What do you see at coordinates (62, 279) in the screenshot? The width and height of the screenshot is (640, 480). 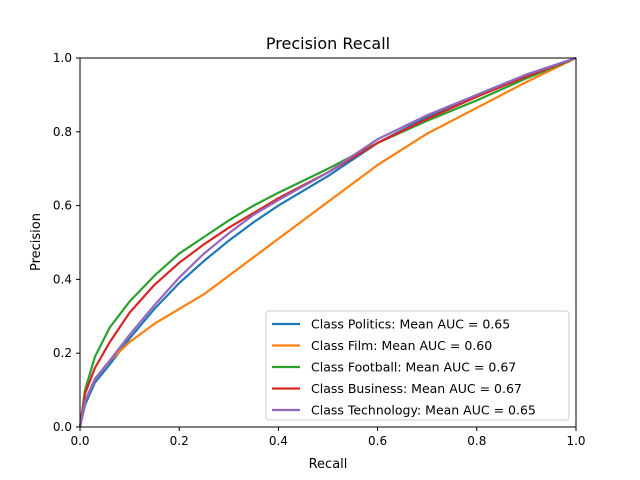 I see `y-tick-label: 0.4` at bounding box center [62, 279].